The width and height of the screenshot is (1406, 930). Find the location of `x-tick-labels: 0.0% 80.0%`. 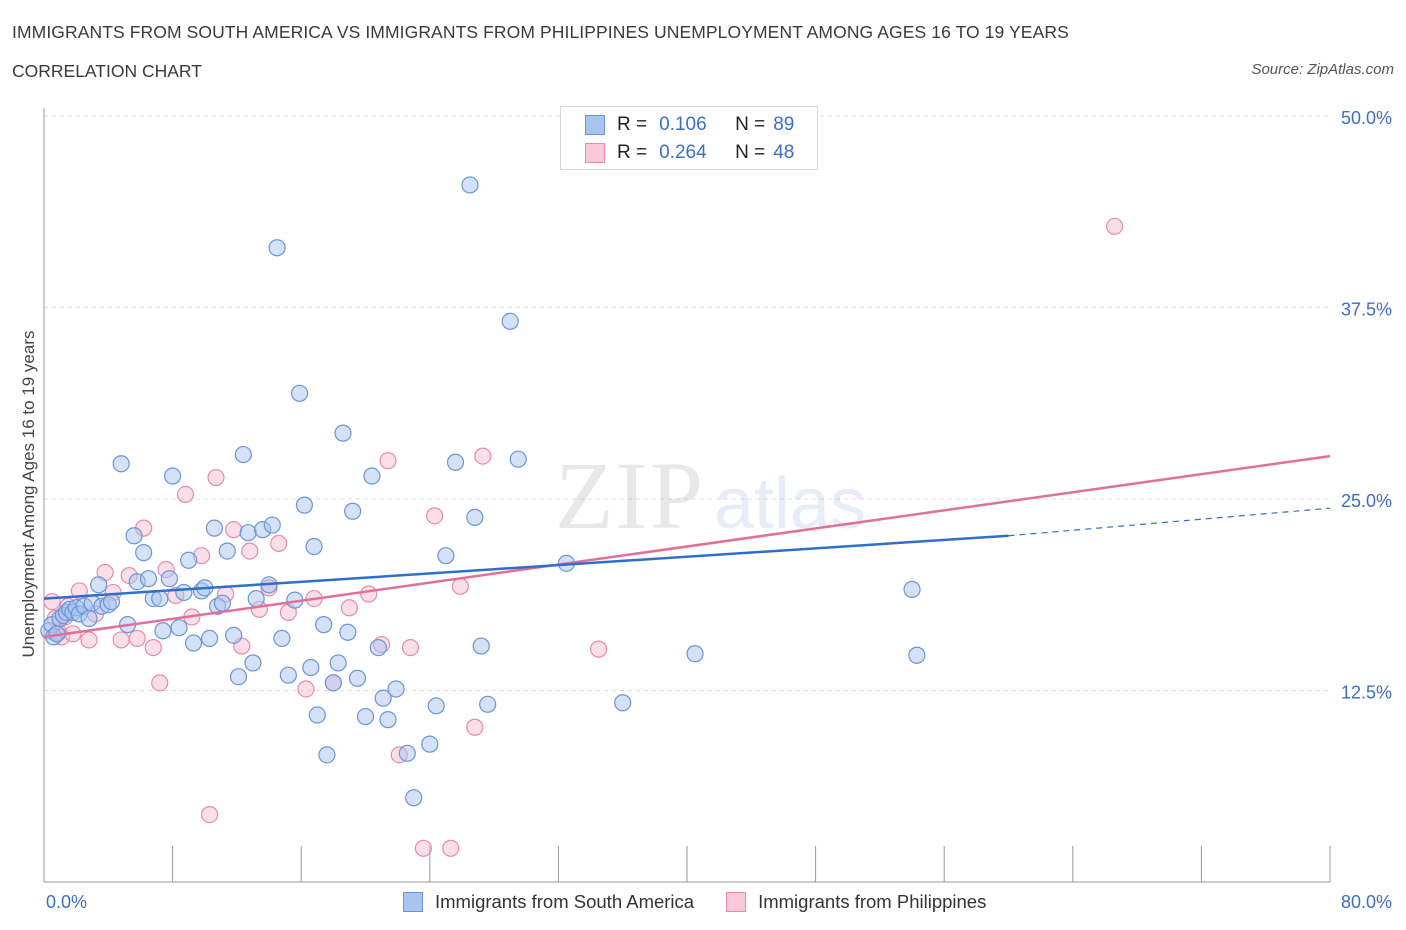

x-tick-labels: 0.0% 80.0% is located at coordinates (719, 902).